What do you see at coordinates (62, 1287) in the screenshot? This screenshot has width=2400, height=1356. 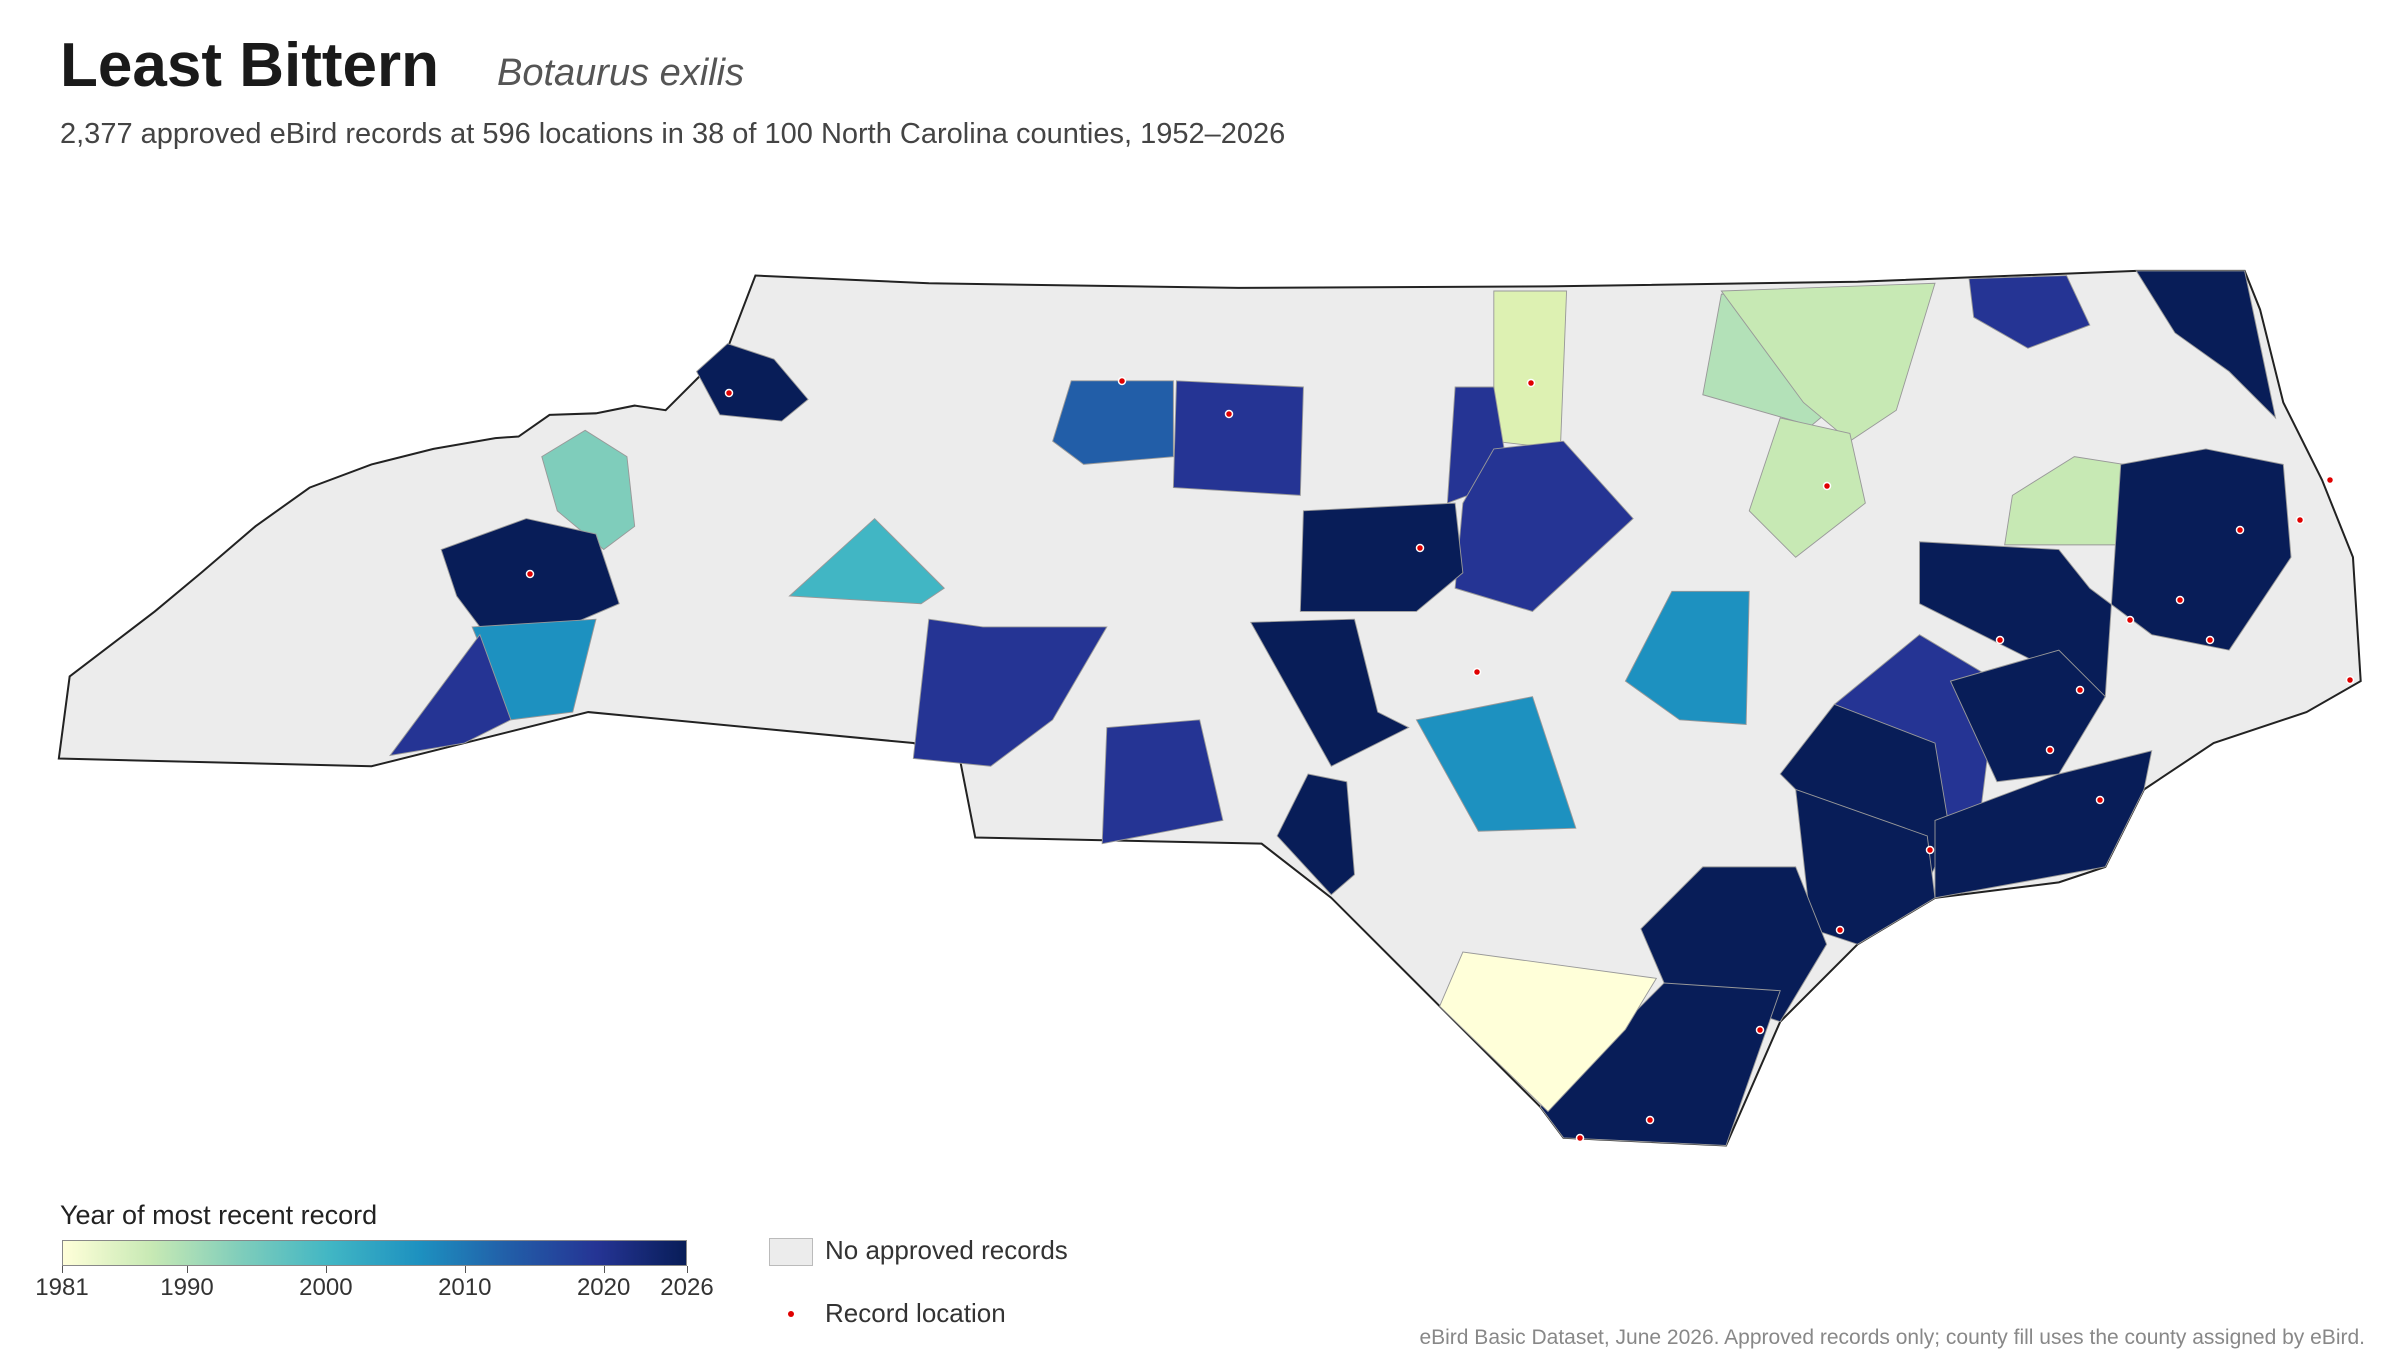 I see `tick-label: 1981` at bounding box center [62, 1287].